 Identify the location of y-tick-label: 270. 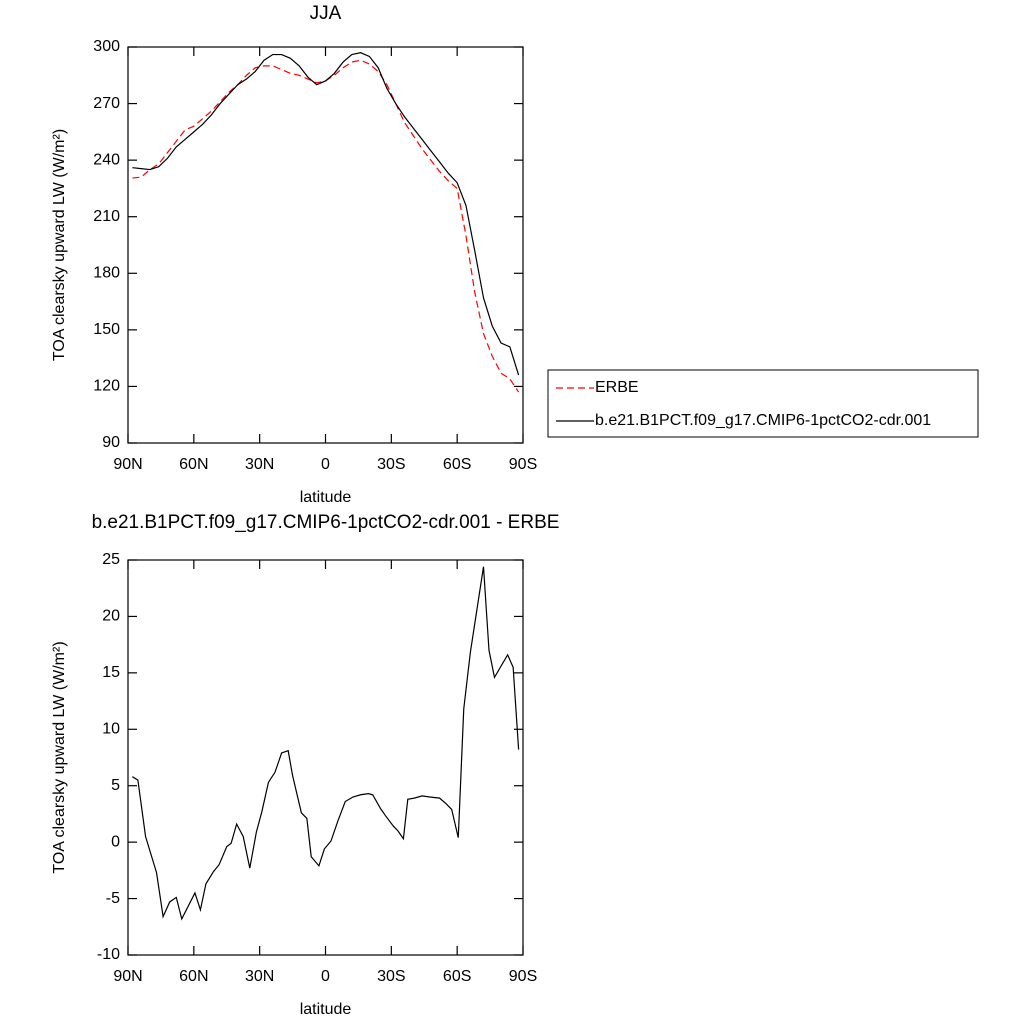
(106, 103).